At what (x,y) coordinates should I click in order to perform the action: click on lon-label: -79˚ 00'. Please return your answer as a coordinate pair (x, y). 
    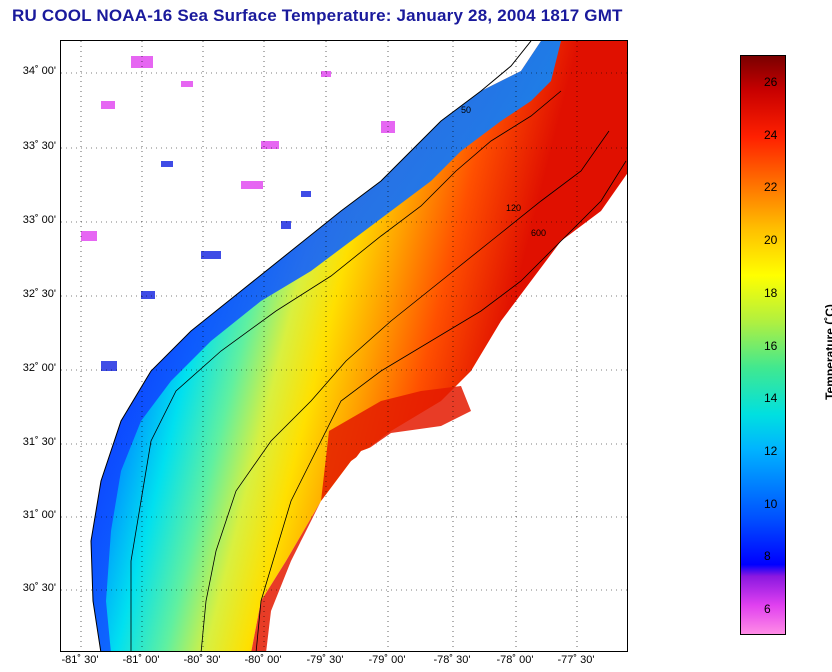
    Looking at the image, I should click on (387, 660).